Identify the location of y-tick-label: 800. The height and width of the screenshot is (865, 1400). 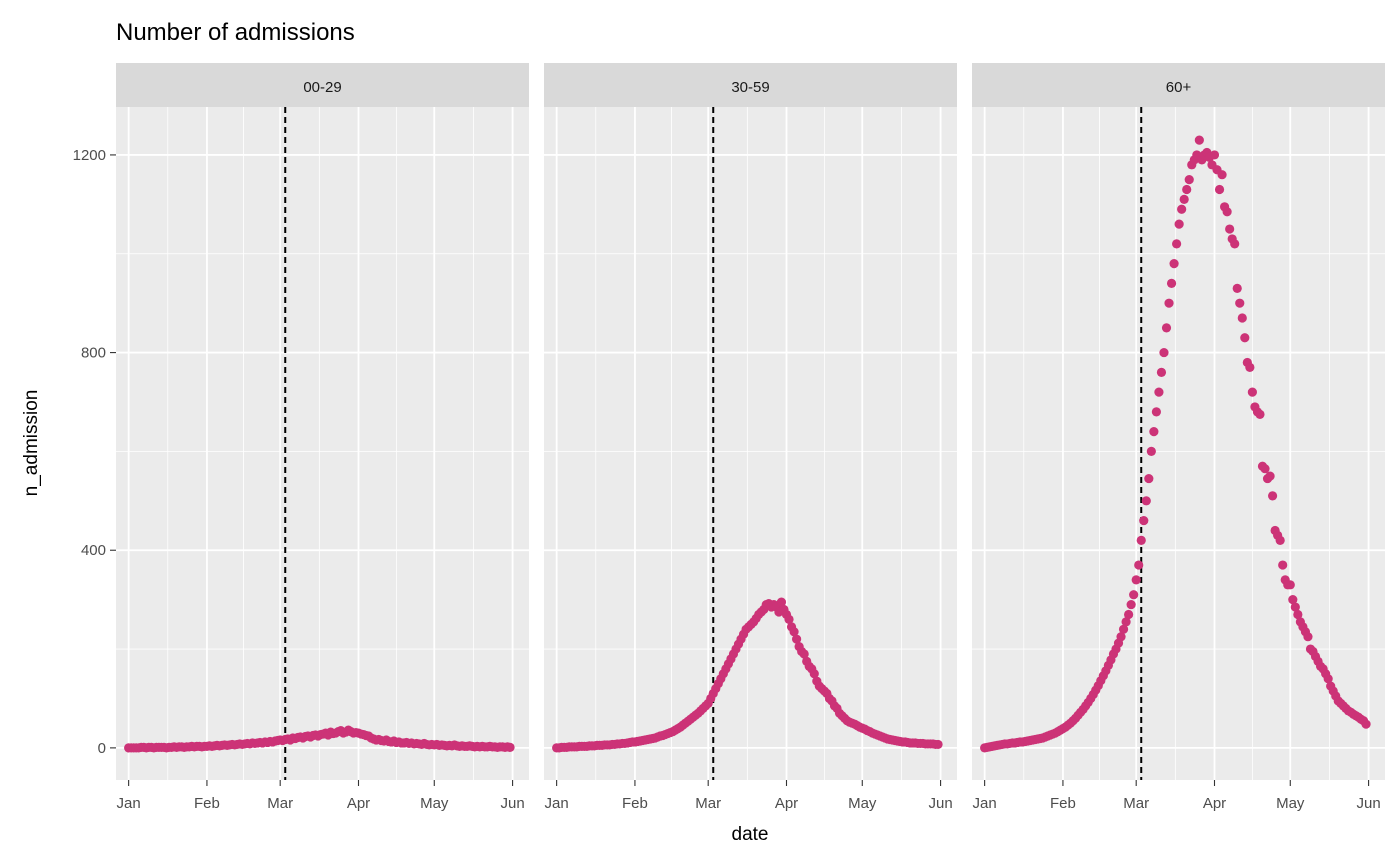
(93, 353).